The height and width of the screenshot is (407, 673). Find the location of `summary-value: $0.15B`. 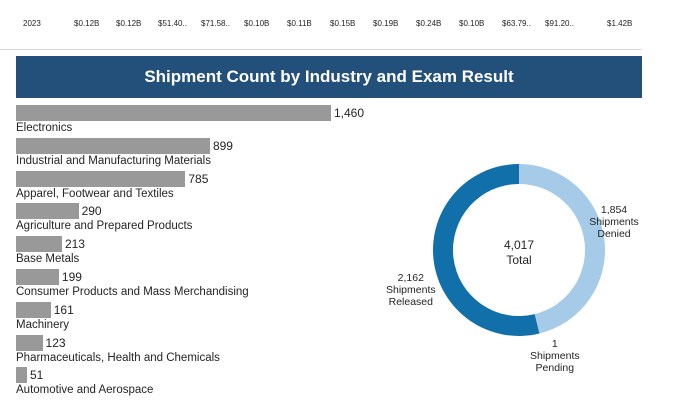

summary-value: $0.15B is located at coordinates (343, 23).